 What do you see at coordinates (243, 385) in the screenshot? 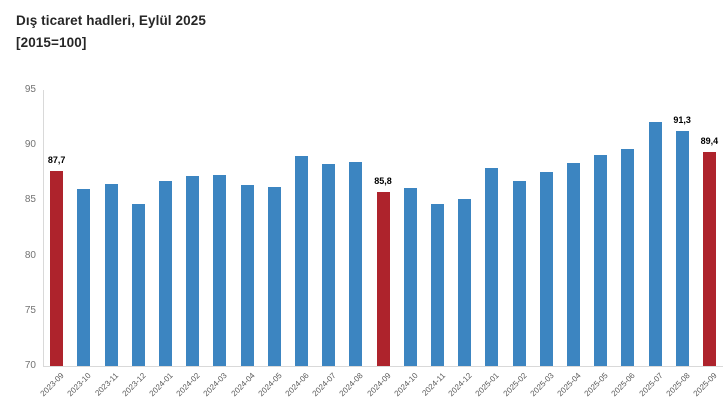
I see `x-tick-label-2024-04: 2024-04` at bounding box center [243, 385].